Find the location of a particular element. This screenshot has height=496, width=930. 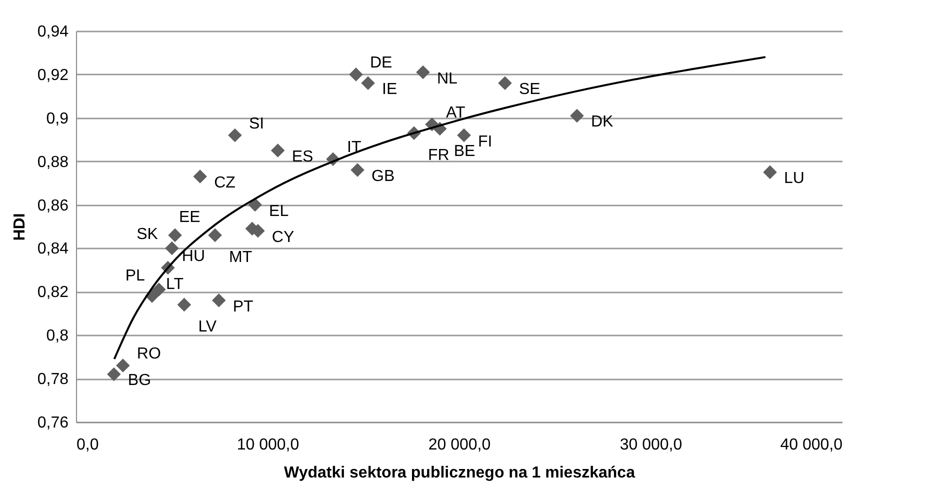

annotation: DE is located at coordinates (381, 63).